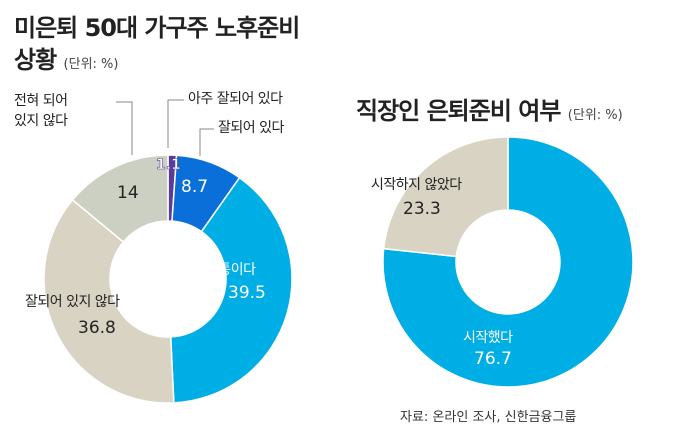 The height and width of the screenshot is (434, 680). I want to click on leader-line-not-at-all, so click(124, 128).